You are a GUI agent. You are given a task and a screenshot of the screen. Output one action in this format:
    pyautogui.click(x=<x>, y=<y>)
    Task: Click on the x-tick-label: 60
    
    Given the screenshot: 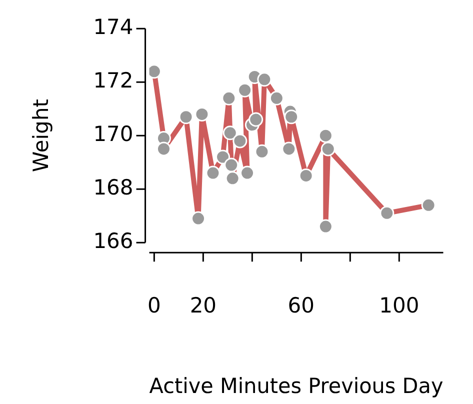 What is the action you would take?
    pyautogui.click(x=301, y=306)
    